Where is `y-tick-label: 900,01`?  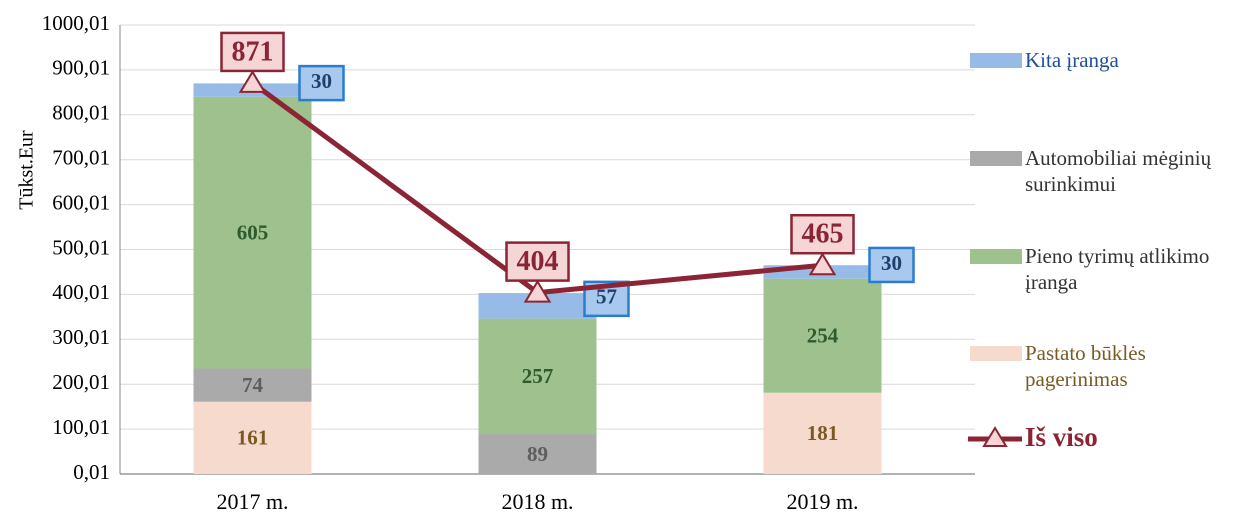 y-tick-label: 900,01 is located at coordinates (81, 68).